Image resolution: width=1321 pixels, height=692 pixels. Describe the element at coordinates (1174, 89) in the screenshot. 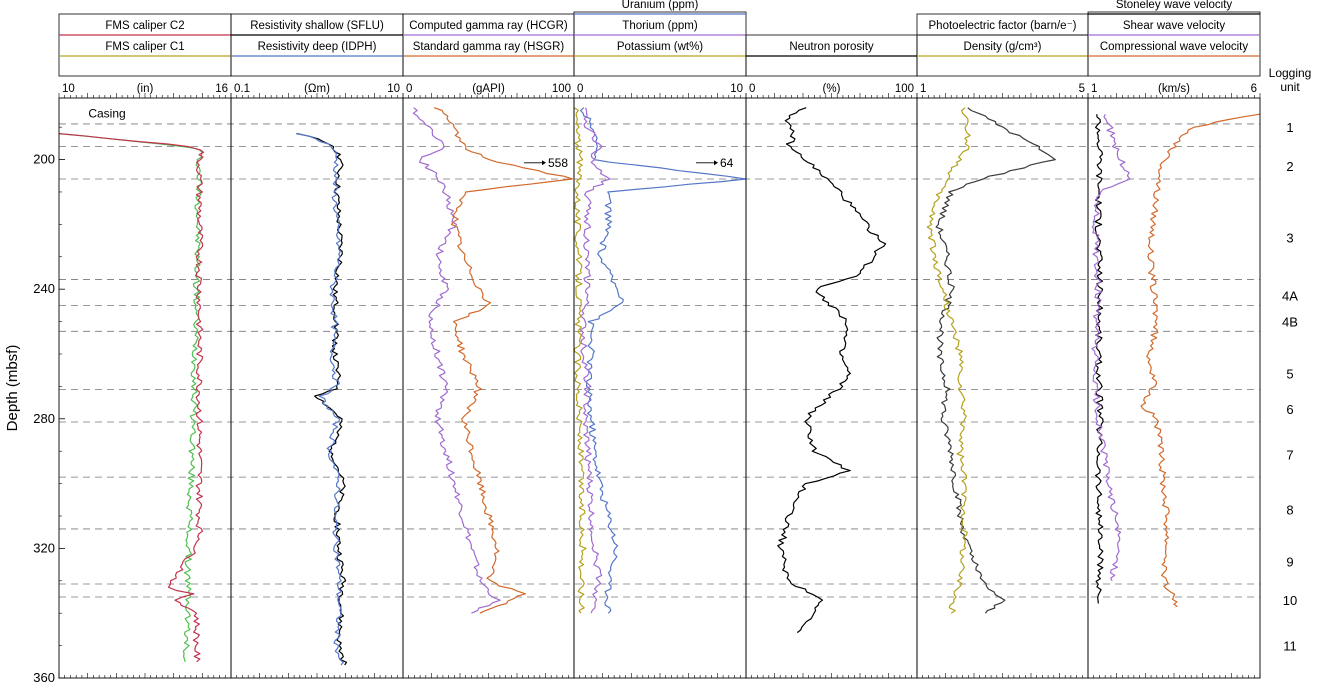

I see `scale-unit: (km/s)` at that location.